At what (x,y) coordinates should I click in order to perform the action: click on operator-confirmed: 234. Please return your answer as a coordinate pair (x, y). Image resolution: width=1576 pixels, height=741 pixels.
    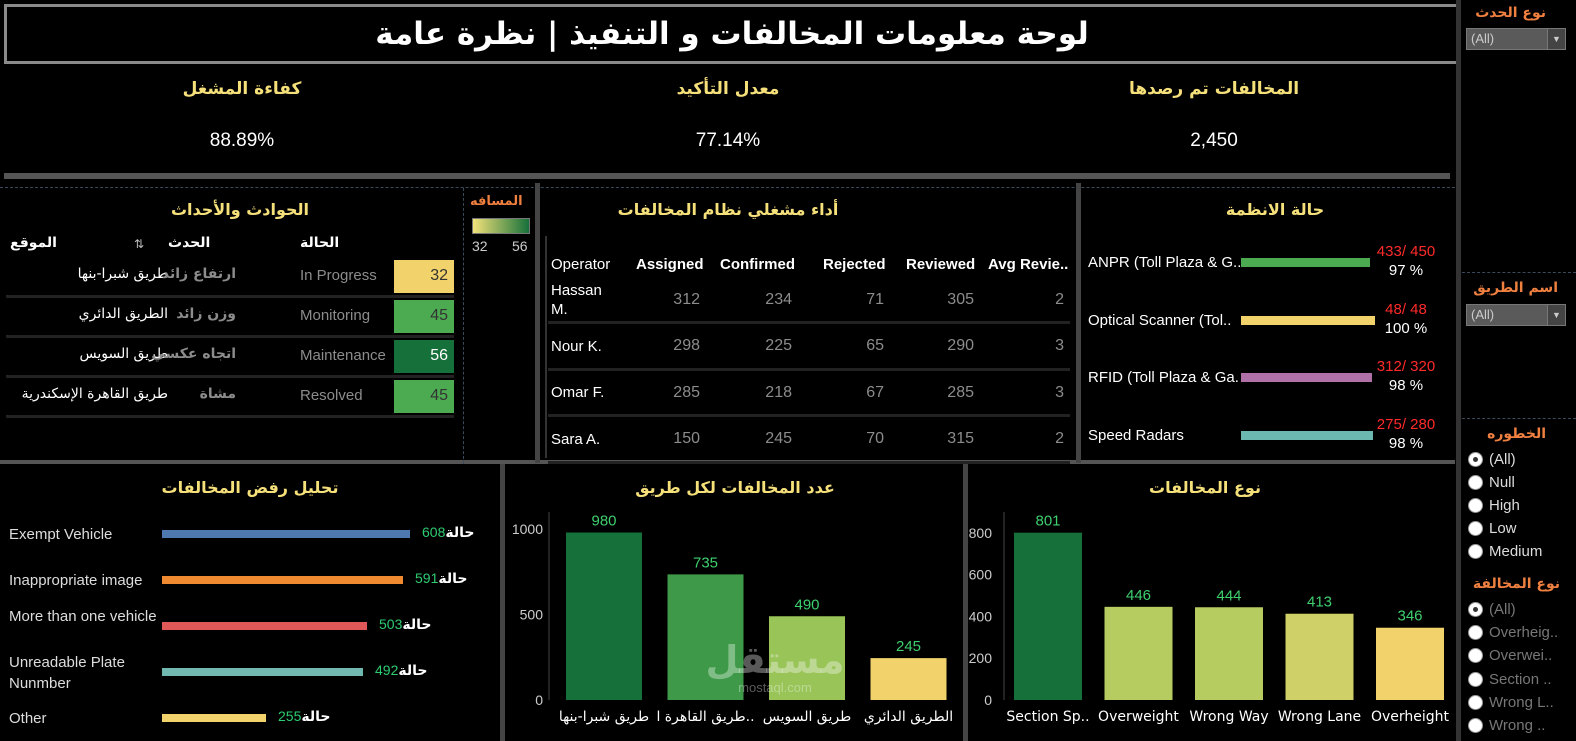
    Looking at the image, I should click on (778, 299).